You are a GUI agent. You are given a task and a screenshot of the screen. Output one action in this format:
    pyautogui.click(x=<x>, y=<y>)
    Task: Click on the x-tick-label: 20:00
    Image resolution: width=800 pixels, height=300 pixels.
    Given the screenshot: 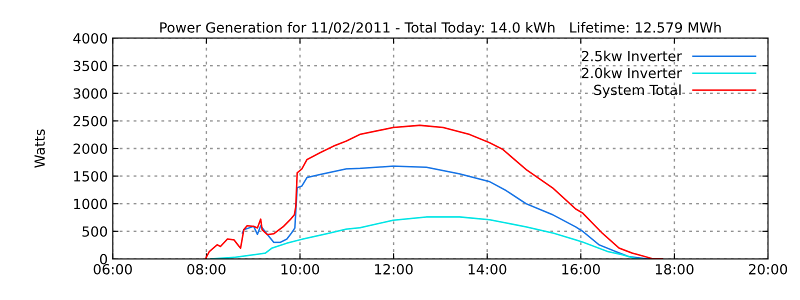 What is the action you would take?
    pyautogui.click(x=768, y=269)
    